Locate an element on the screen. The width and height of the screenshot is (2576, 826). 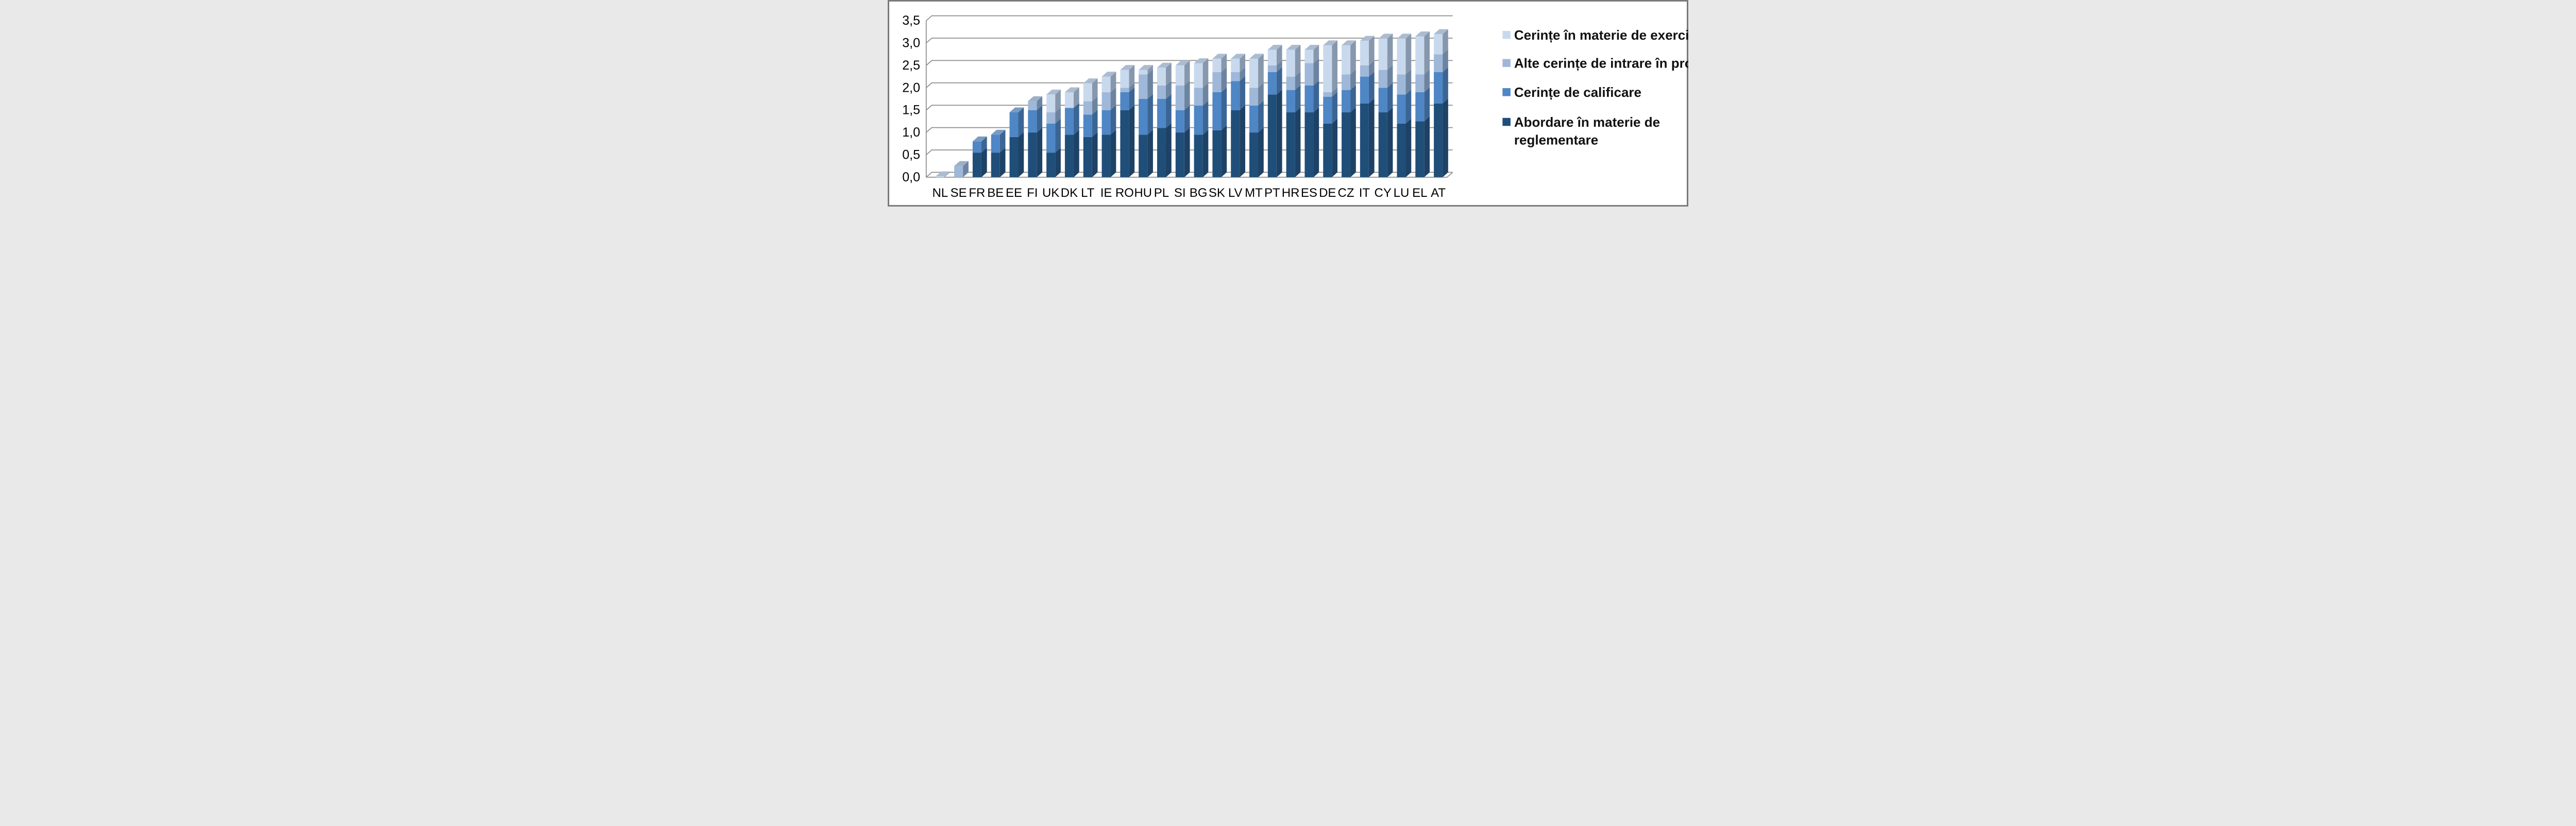
bar-BE is located at coordinates (998, 153).